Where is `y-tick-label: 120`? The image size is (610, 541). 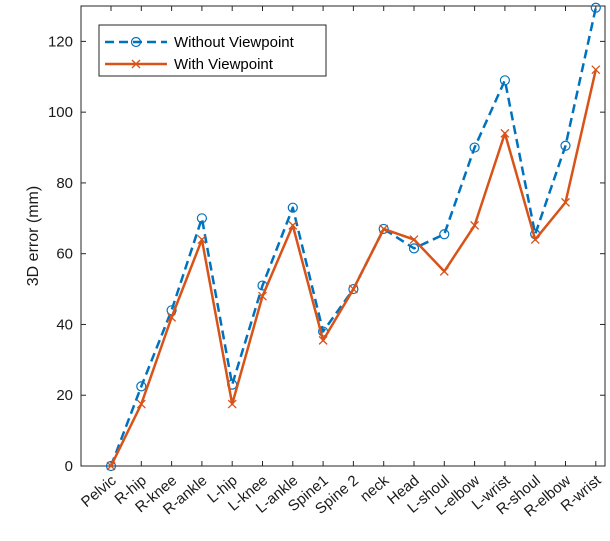 y-tick-label: 120 is located at coordinates (60, 41).